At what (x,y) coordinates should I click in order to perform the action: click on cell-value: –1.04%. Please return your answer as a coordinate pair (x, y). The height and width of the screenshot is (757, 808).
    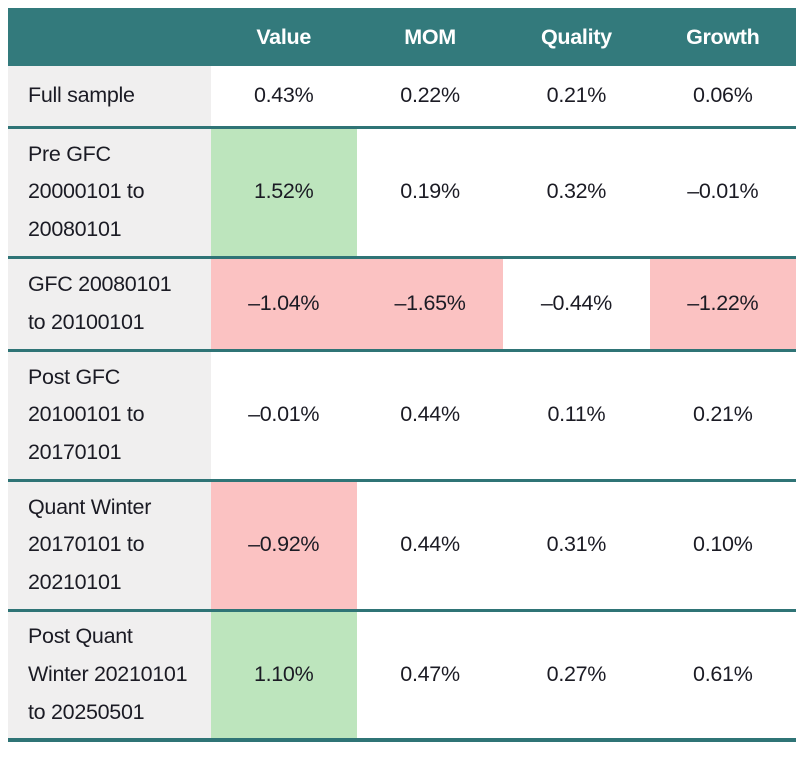
    Looking at the image, I should click on (283, 303).